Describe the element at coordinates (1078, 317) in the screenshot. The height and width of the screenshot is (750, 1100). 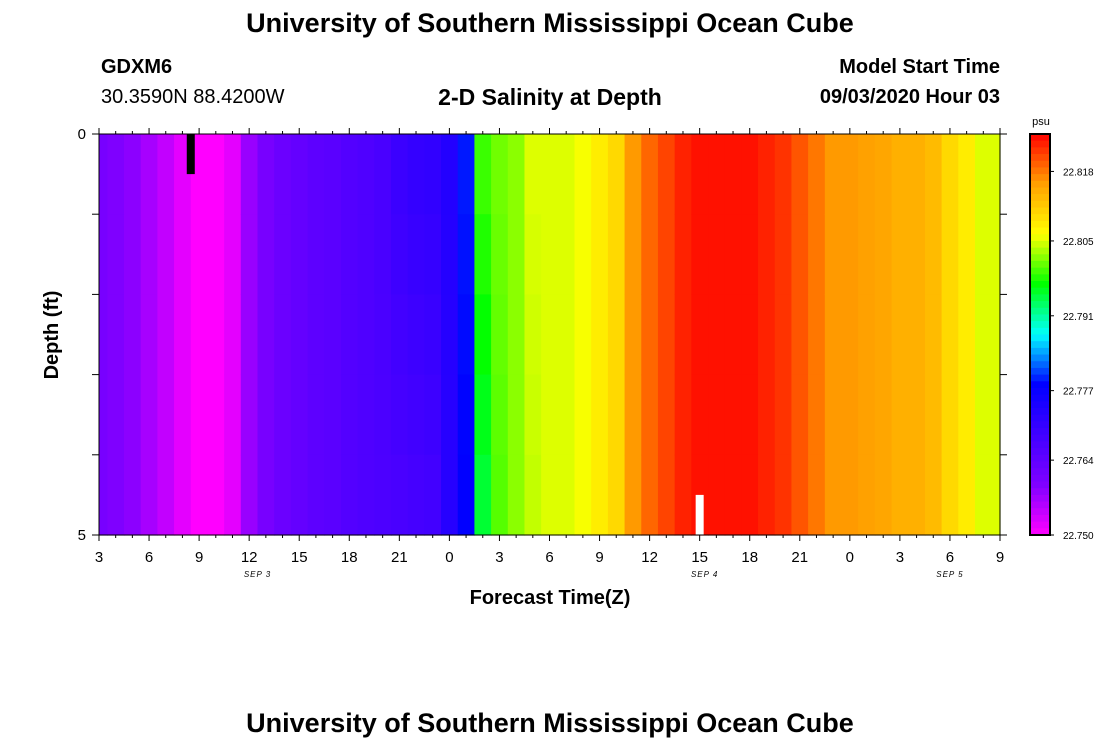
I see `colorbar-tick-label: 22.791` at that location.